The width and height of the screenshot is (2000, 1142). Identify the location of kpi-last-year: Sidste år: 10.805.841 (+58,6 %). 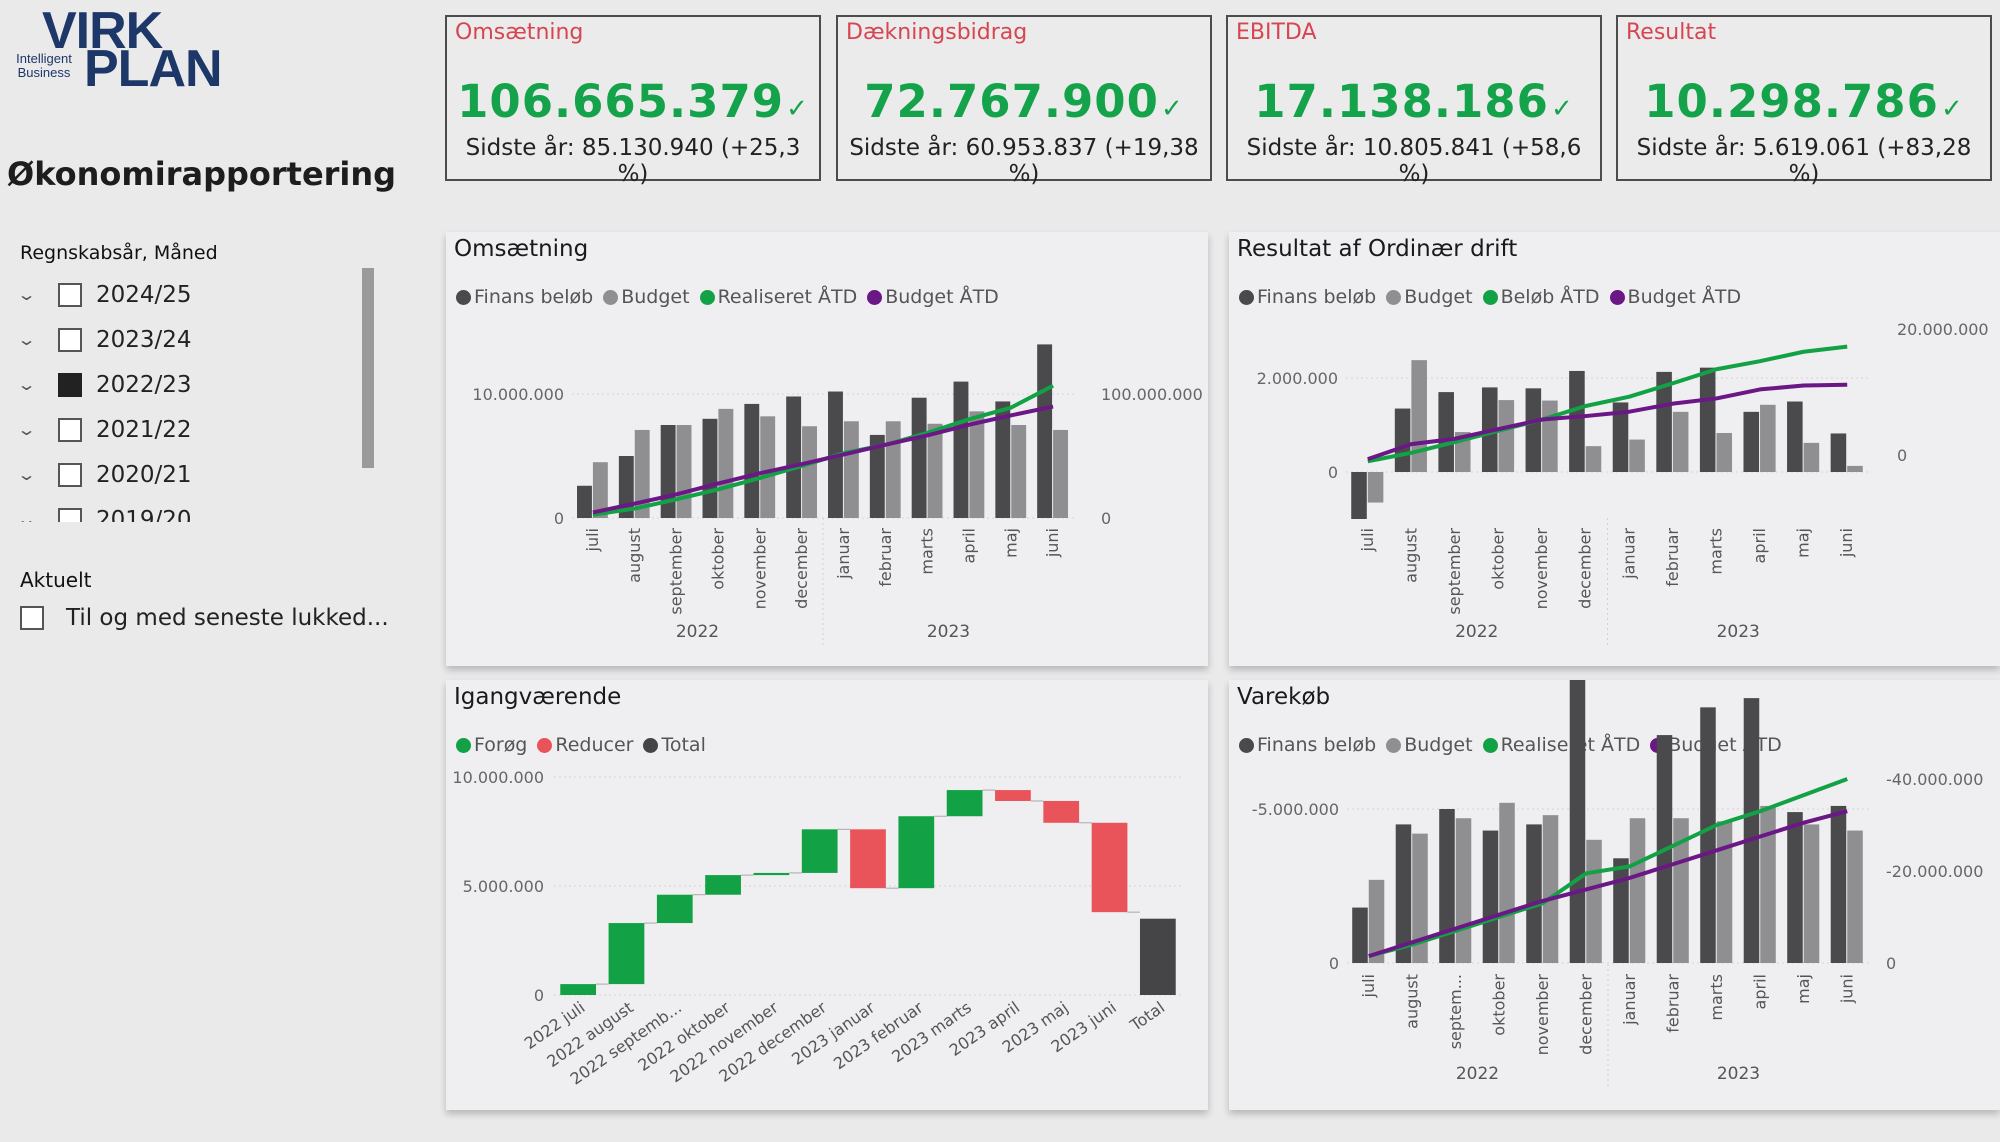
(1414, 161).